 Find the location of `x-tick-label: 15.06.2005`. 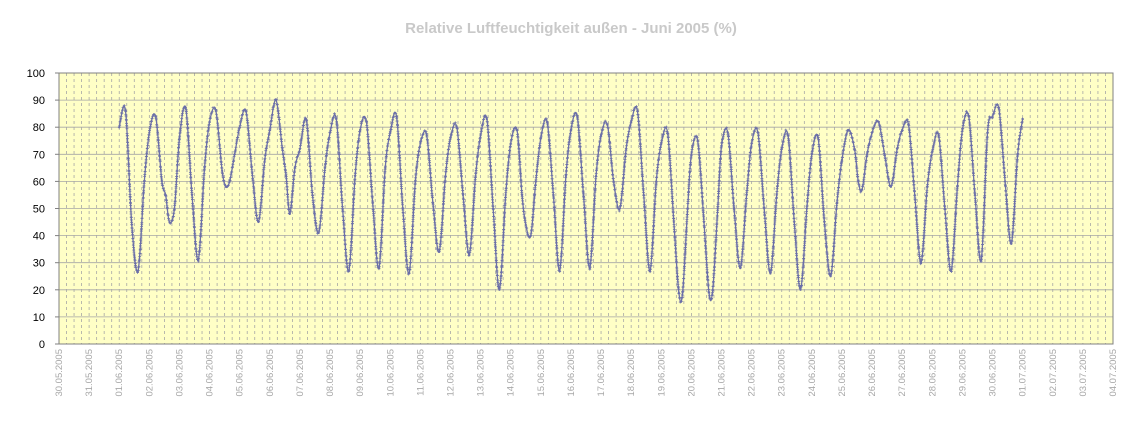

x-tick-label: 15.06.2005 is located at coordinates (541, 373).